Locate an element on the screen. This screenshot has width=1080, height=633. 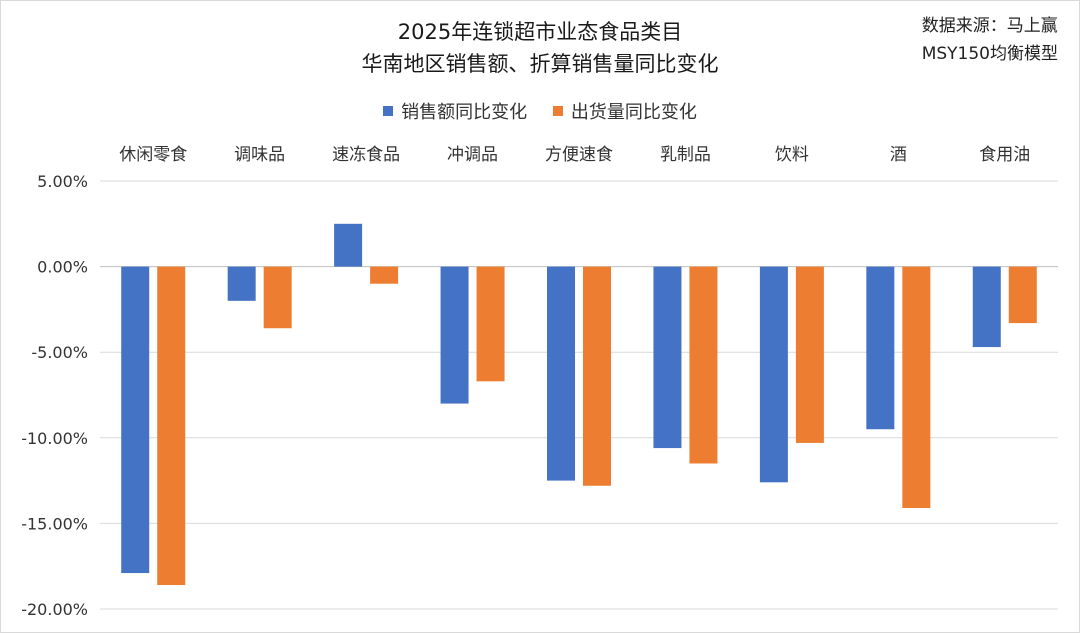
source-line1: 数据来源：马上赢 is located at coordinates (989, 26).